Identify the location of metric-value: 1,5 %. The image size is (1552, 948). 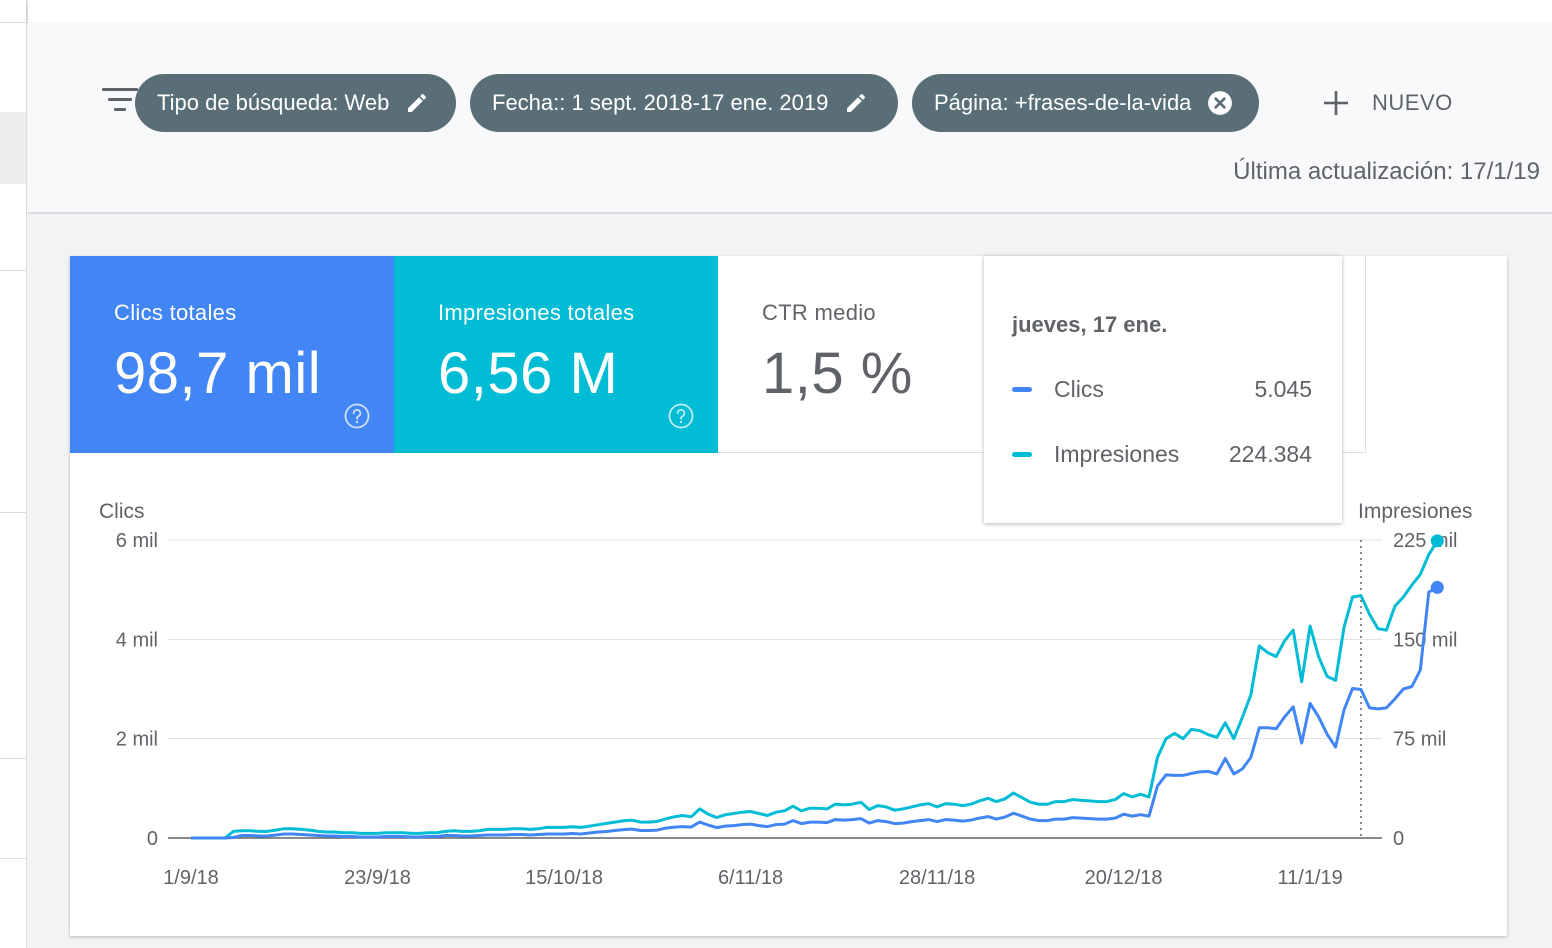
(837, 373).